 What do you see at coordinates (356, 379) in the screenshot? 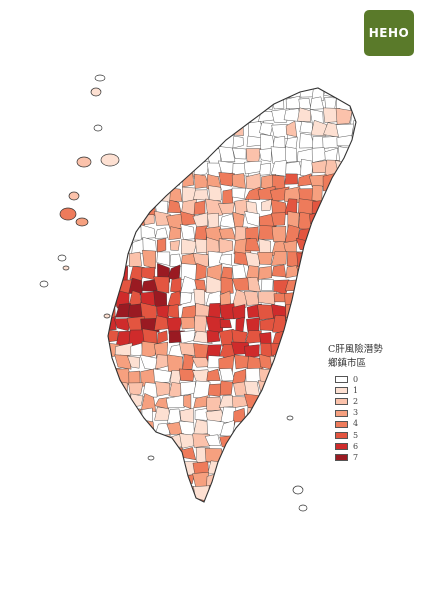
I see `legend-label: 0` at bounding box center [356, 379].